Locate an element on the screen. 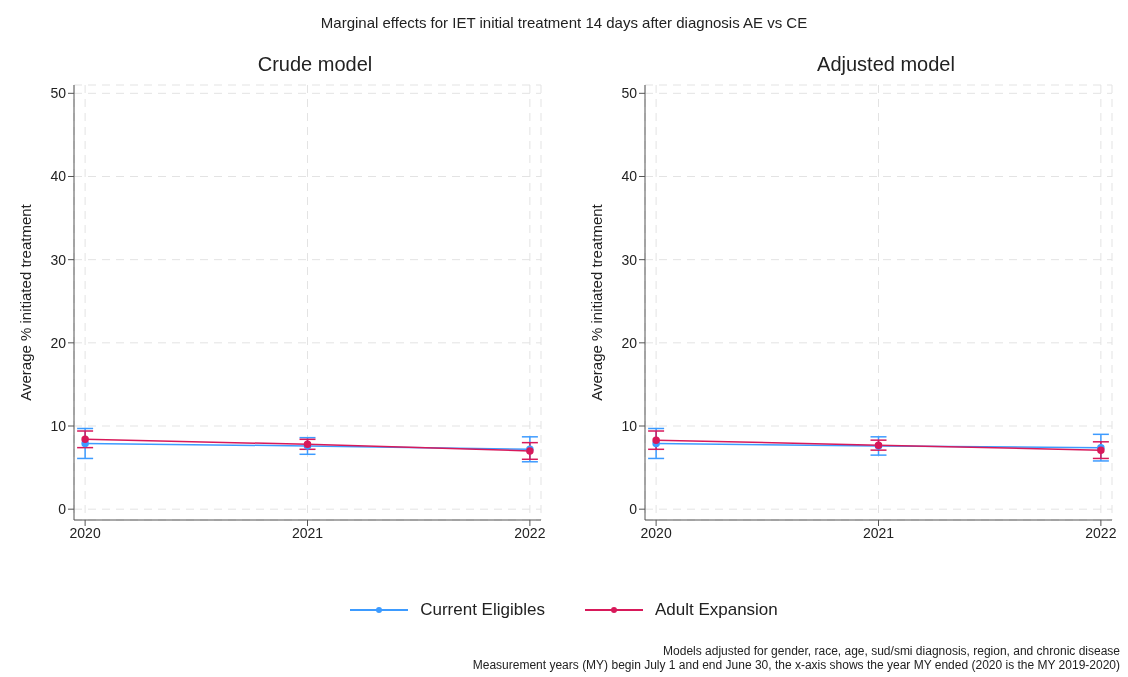 This screenshot has height=677, width=1128. legend-label: Adult Expansion is located at coordinates (716, 610).